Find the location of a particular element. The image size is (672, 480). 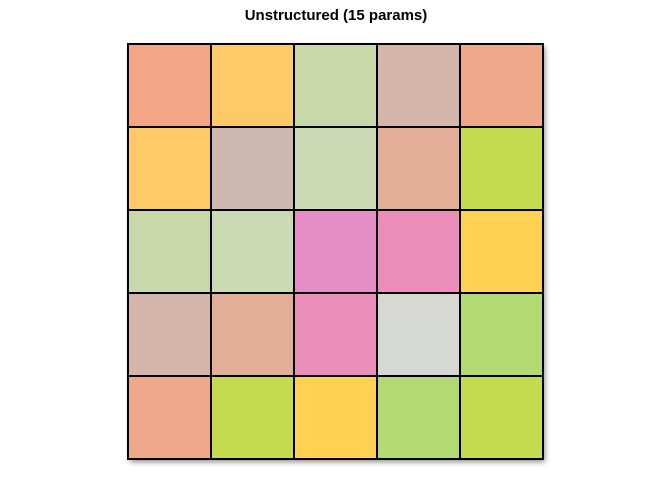

heatmap-cell-r4-c1 is located at coordinates (169, 334).